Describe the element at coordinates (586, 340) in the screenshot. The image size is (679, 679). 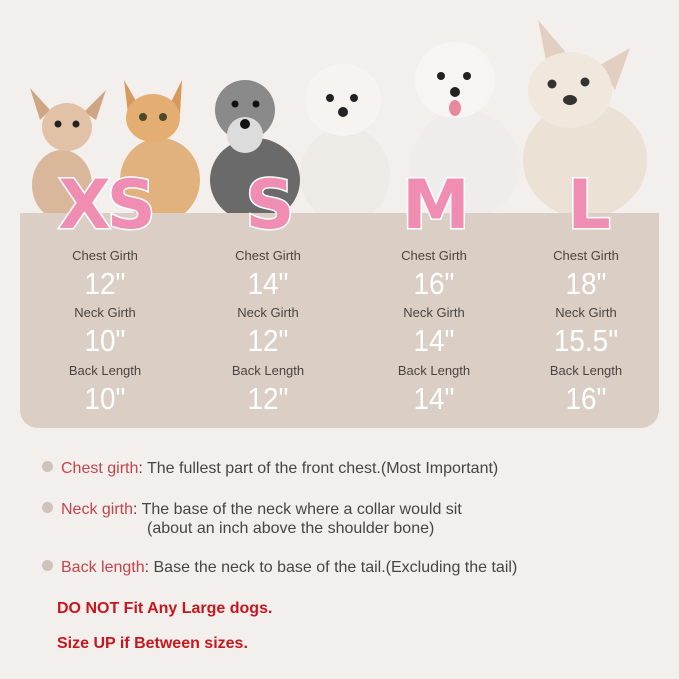
I see `neck-girth-value: 15.5"` at that location.